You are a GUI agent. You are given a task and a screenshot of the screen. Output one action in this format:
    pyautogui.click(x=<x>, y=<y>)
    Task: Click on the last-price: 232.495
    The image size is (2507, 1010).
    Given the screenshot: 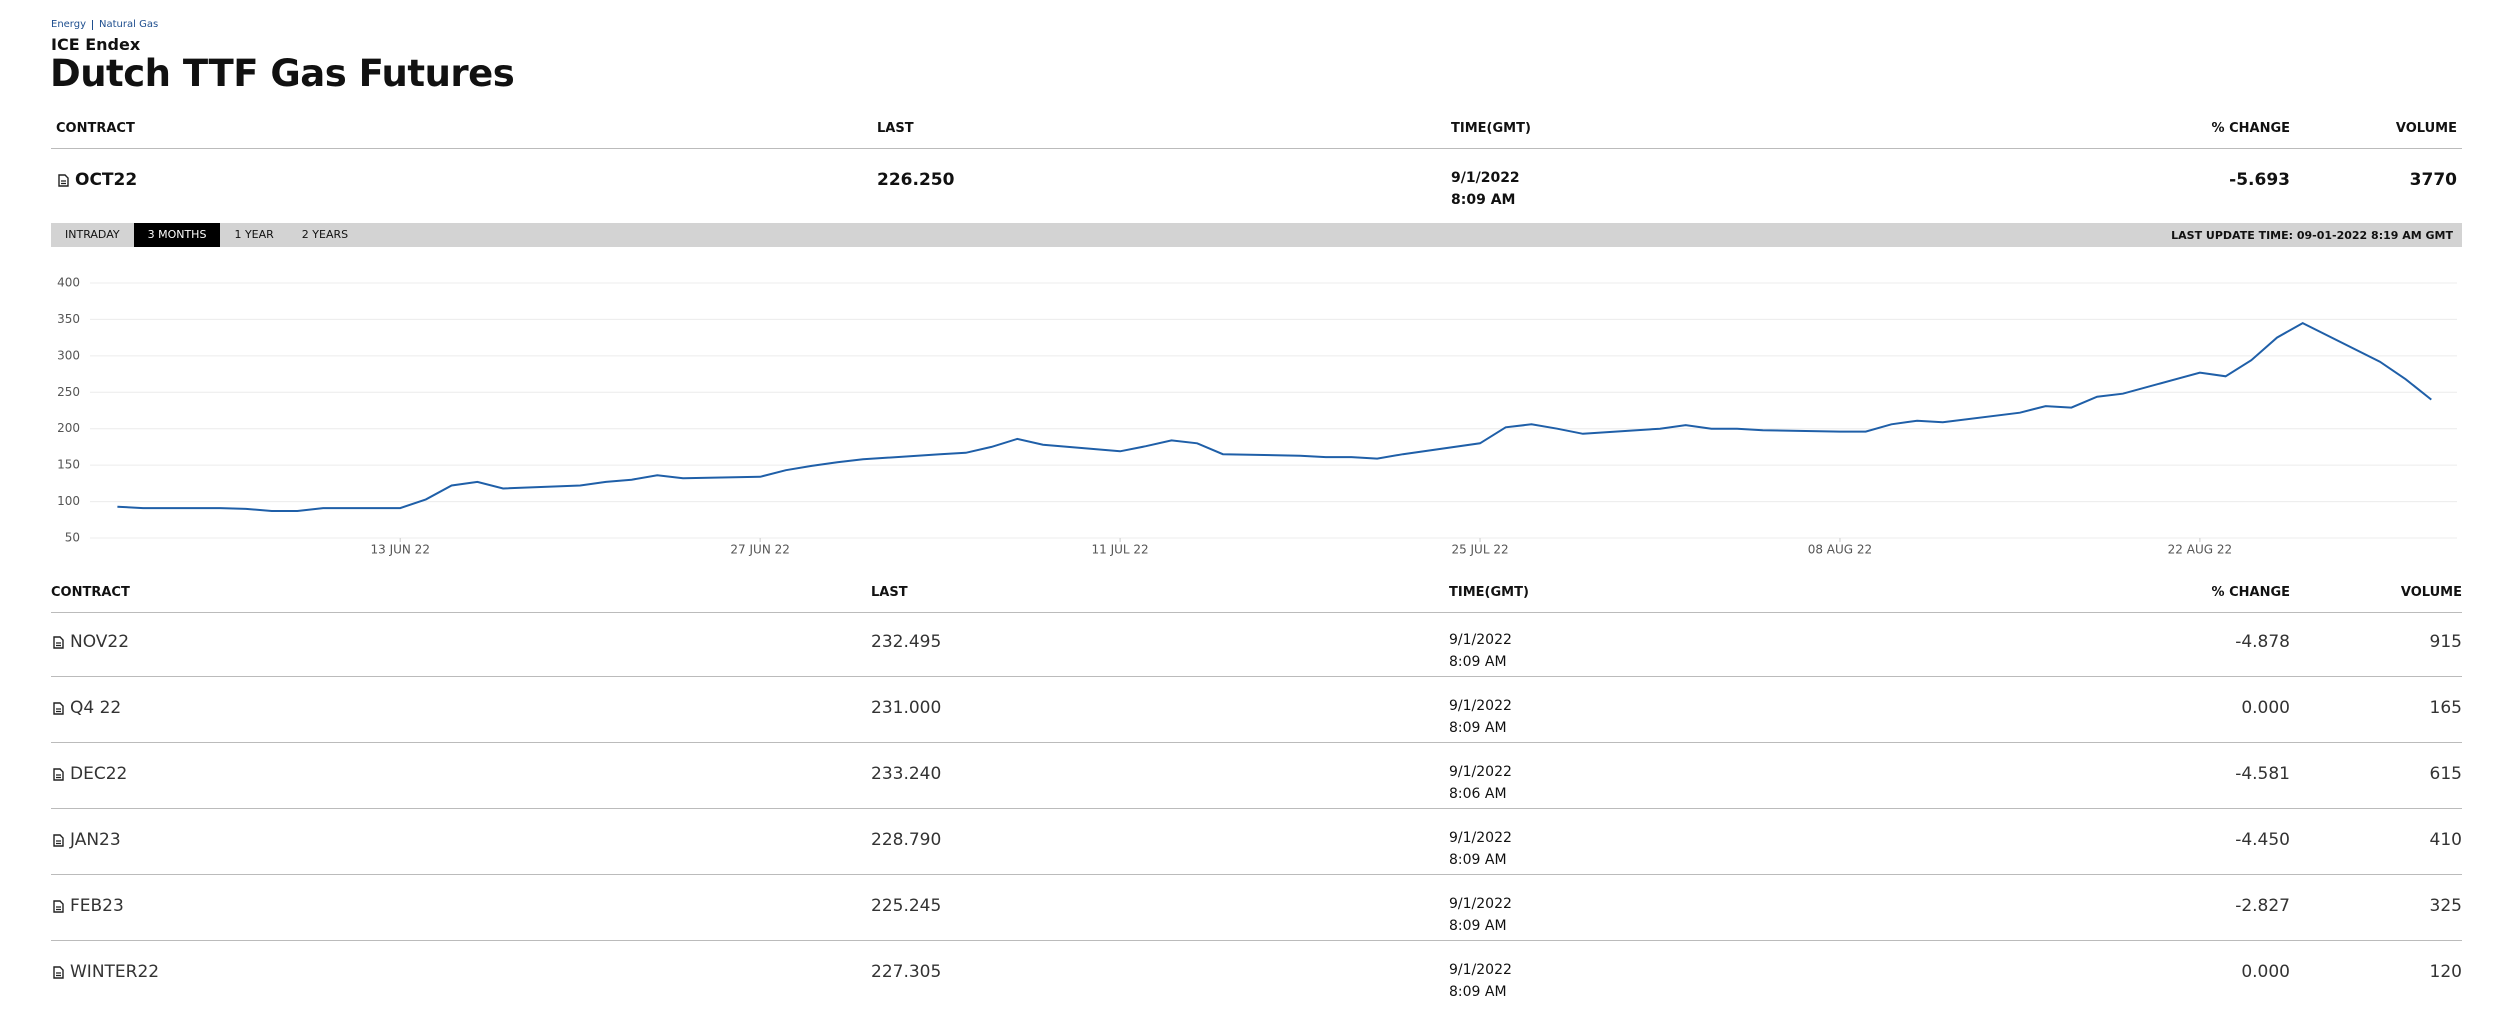 What is the action you would take?
    pyautogui.click(x=906, y=642)
    